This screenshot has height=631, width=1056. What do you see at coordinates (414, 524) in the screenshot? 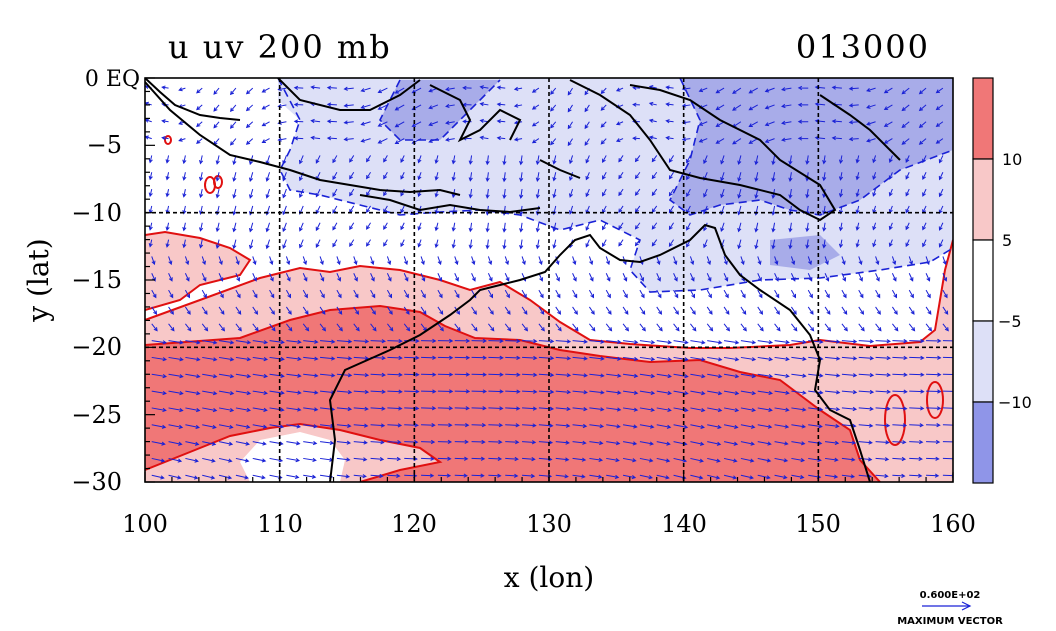
I see `x-tick-label: 120` at bounding box center [414, 524].